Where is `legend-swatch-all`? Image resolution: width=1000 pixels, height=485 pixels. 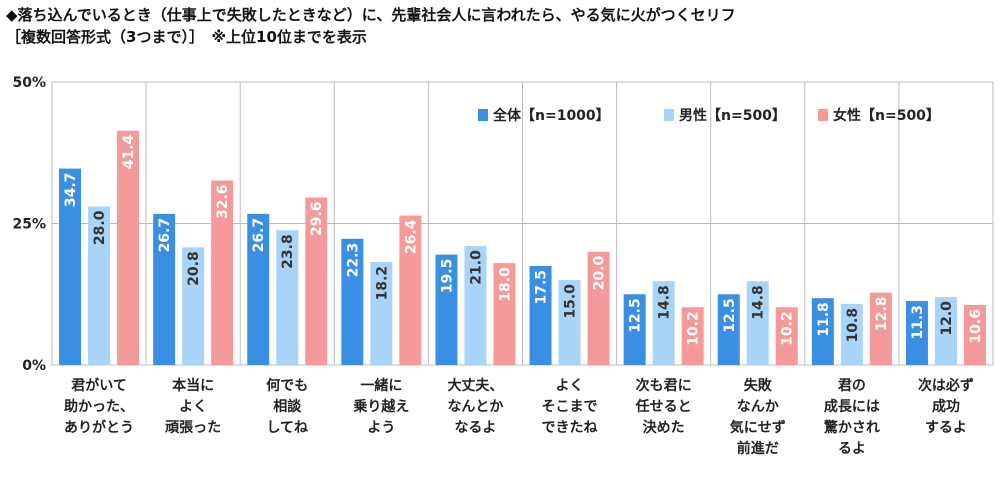 legend-swatch-all is located at coordinates (483, 115).